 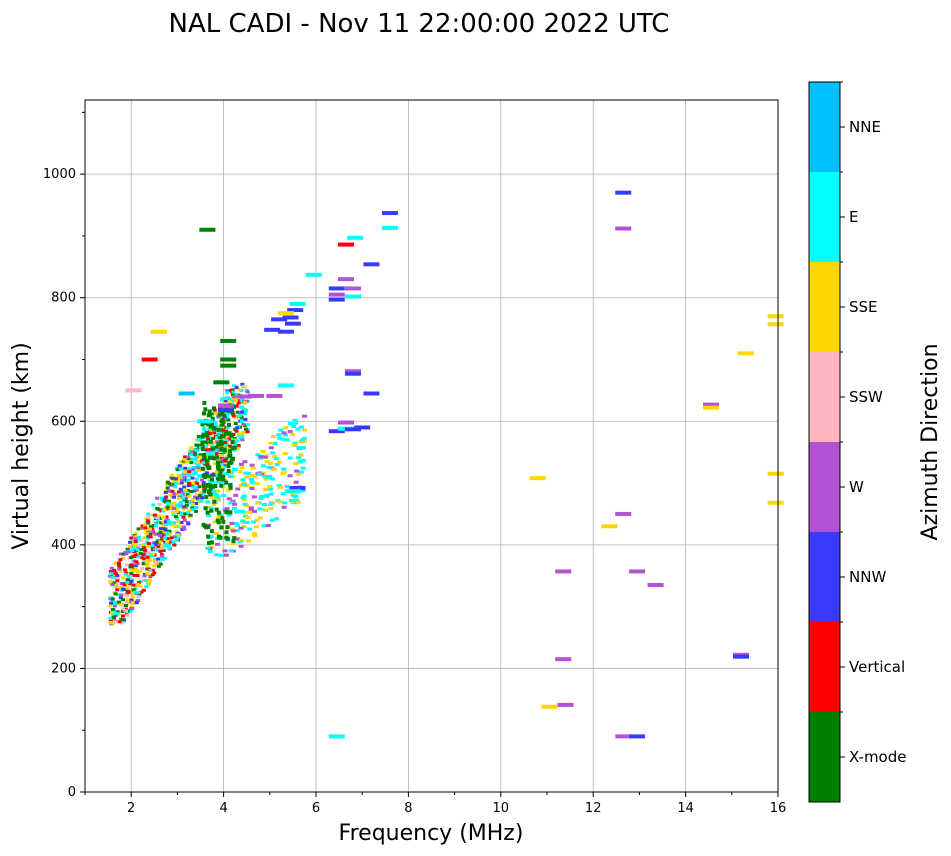 I want to click on chart-title: NAL CADI - Nov 11 22:00:00 2022 UTC, so click(x=419, y=24).